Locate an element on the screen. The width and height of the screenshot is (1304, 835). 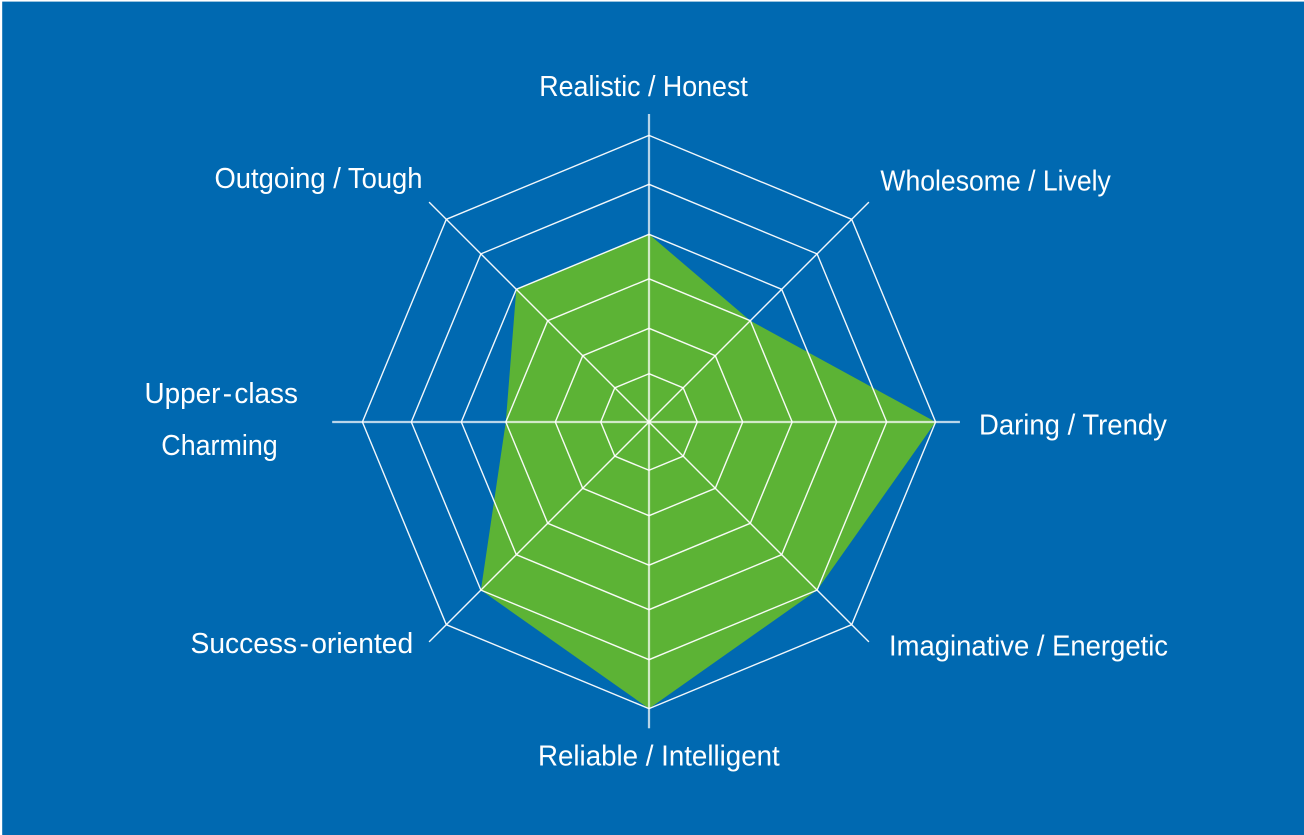
svg-text: Upper - class is located at coordinates (221, 394).